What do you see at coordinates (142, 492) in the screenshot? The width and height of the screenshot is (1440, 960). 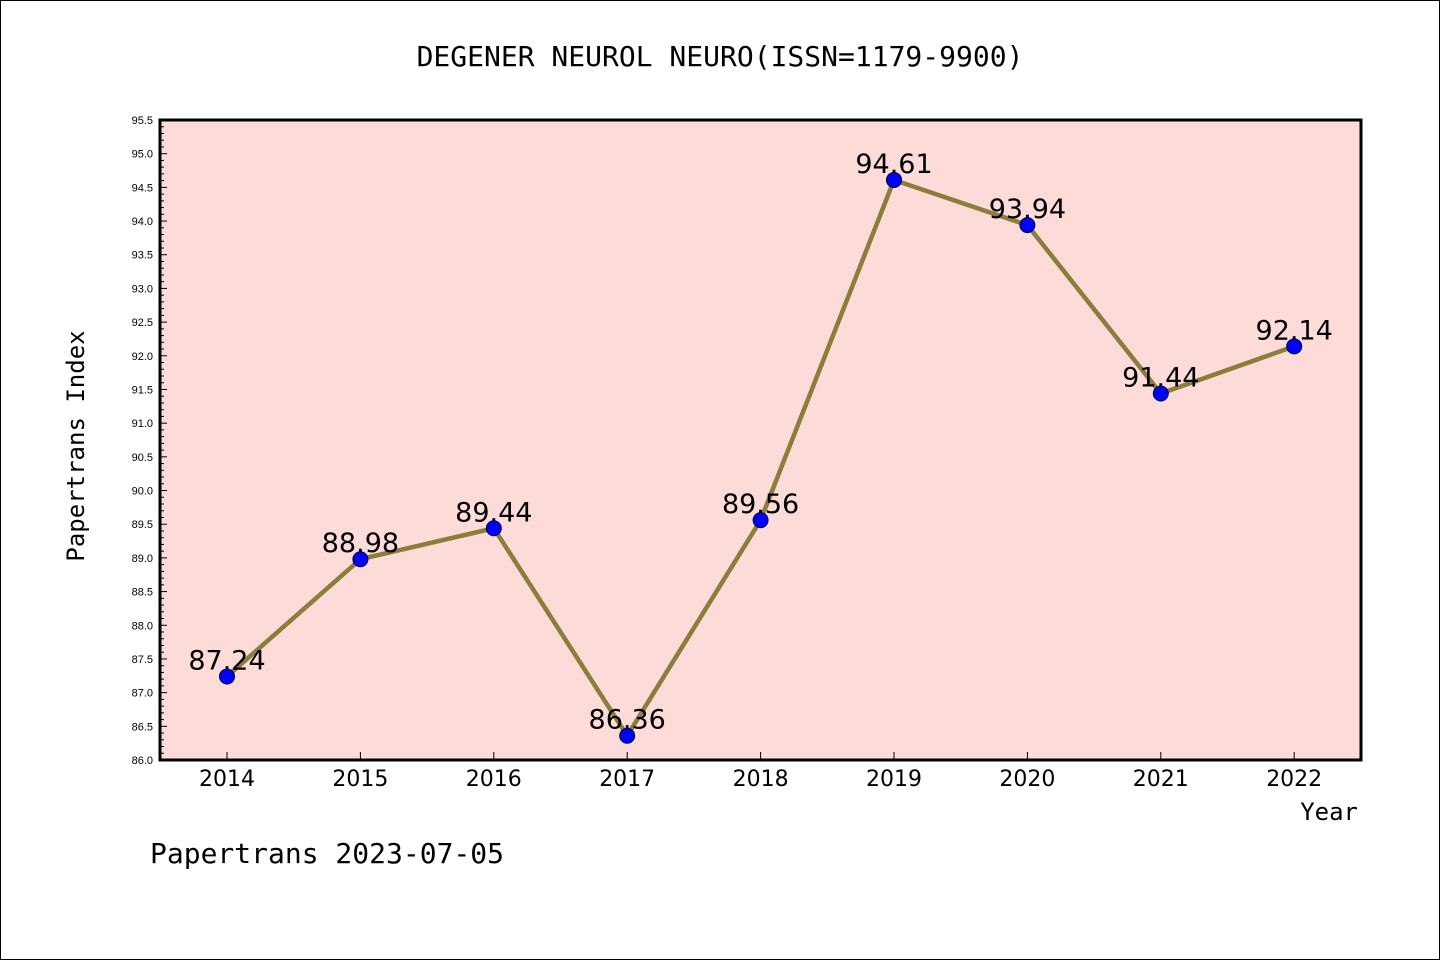 I see `y-tick-label: 90.0` at bounding box center [142, 492].